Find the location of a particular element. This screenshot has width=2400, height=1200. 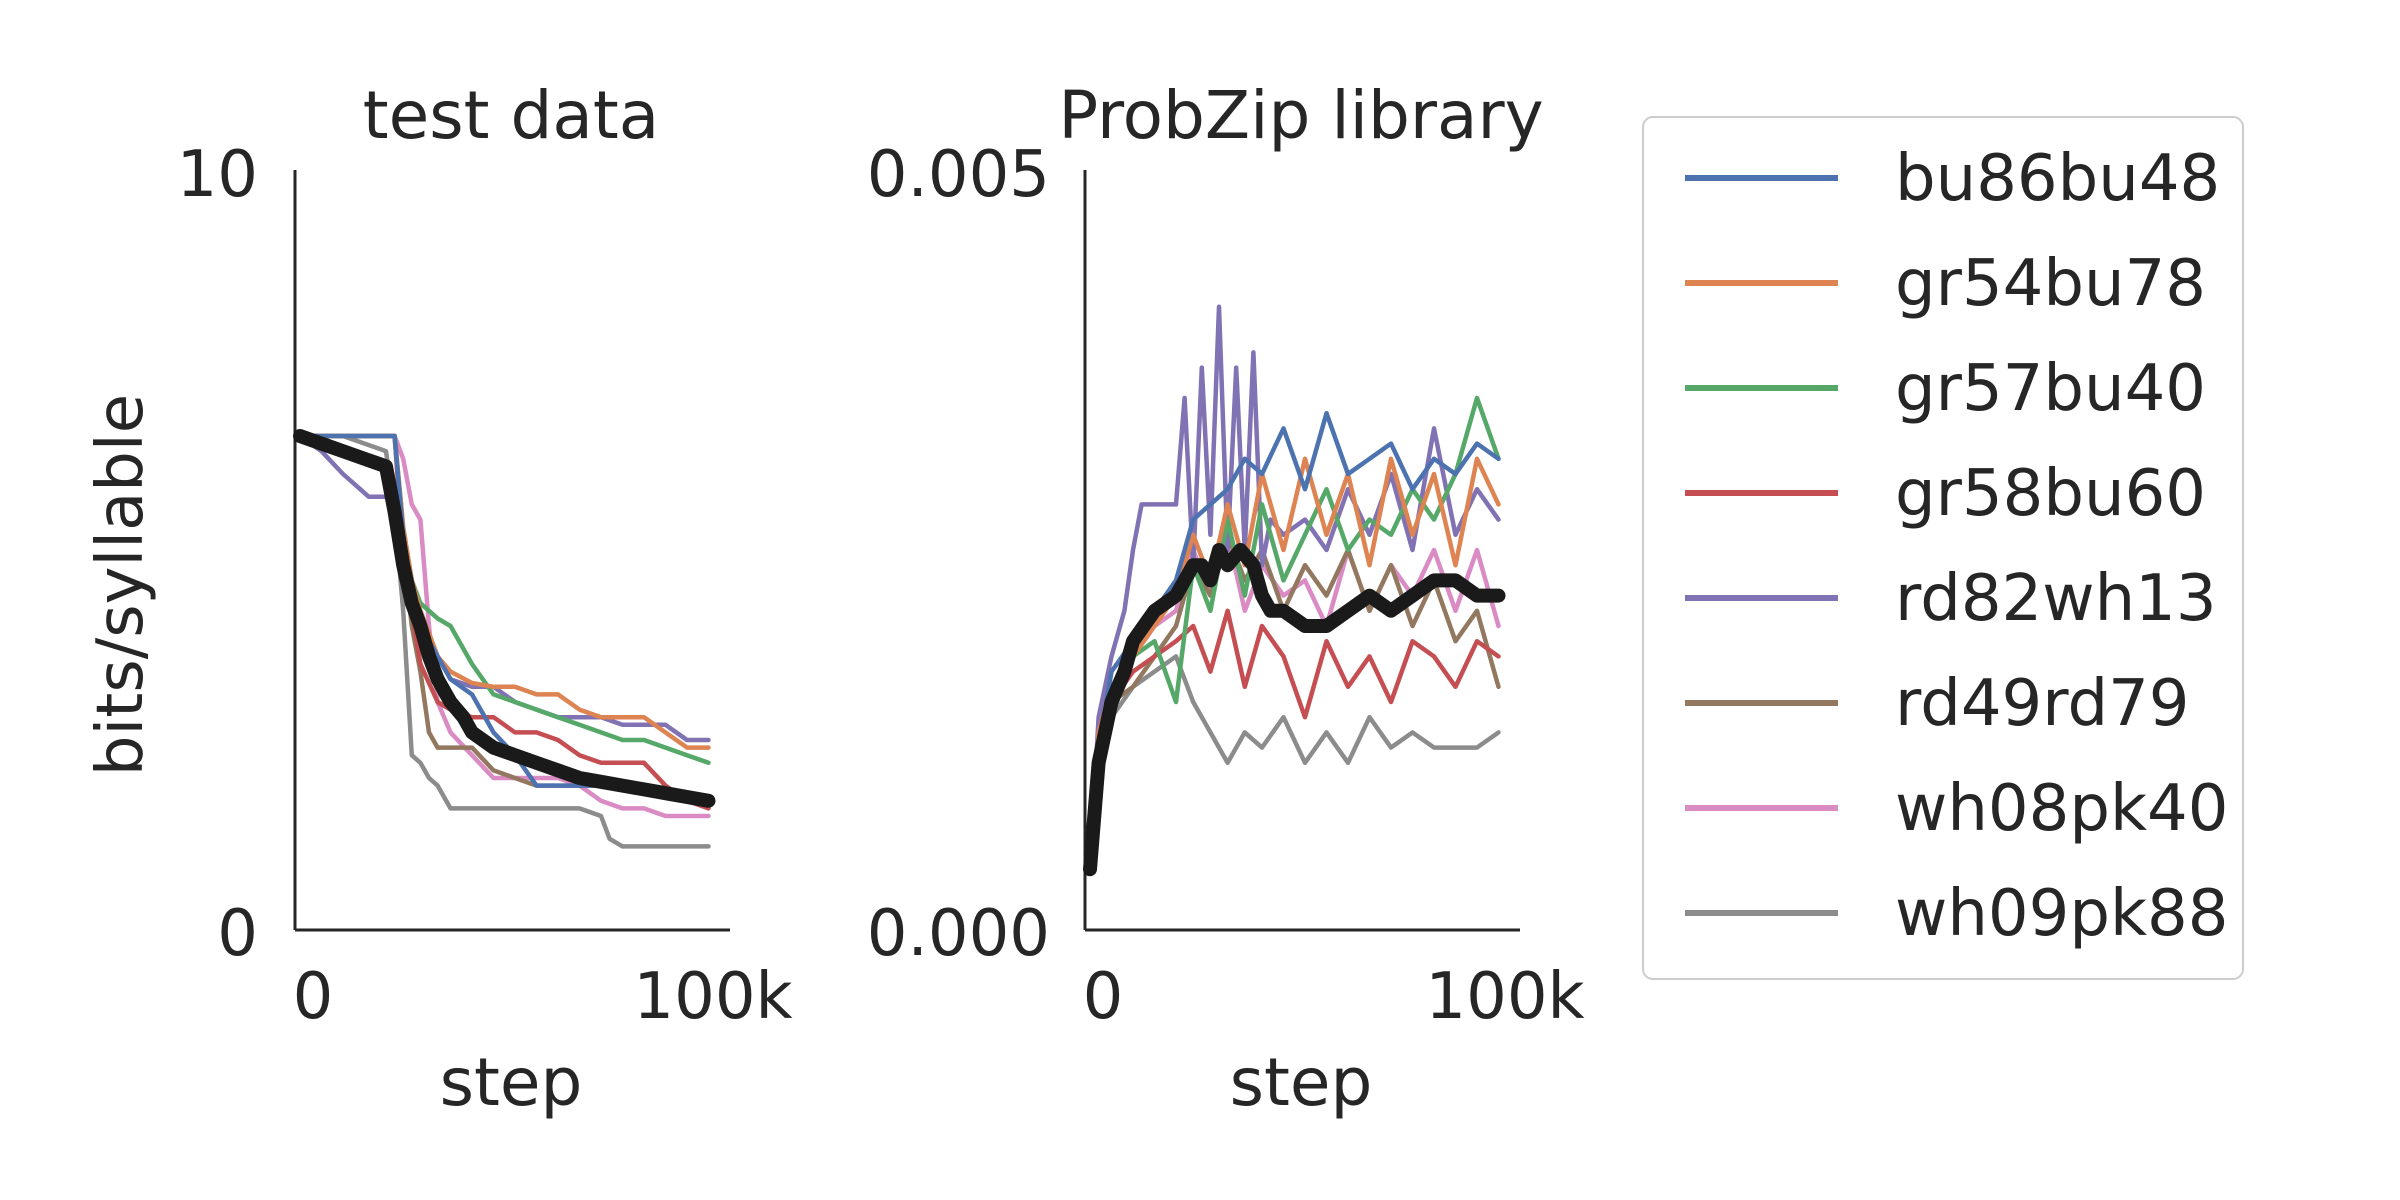

series-line-rd49rd79 is located at coordinates (1294, 702).